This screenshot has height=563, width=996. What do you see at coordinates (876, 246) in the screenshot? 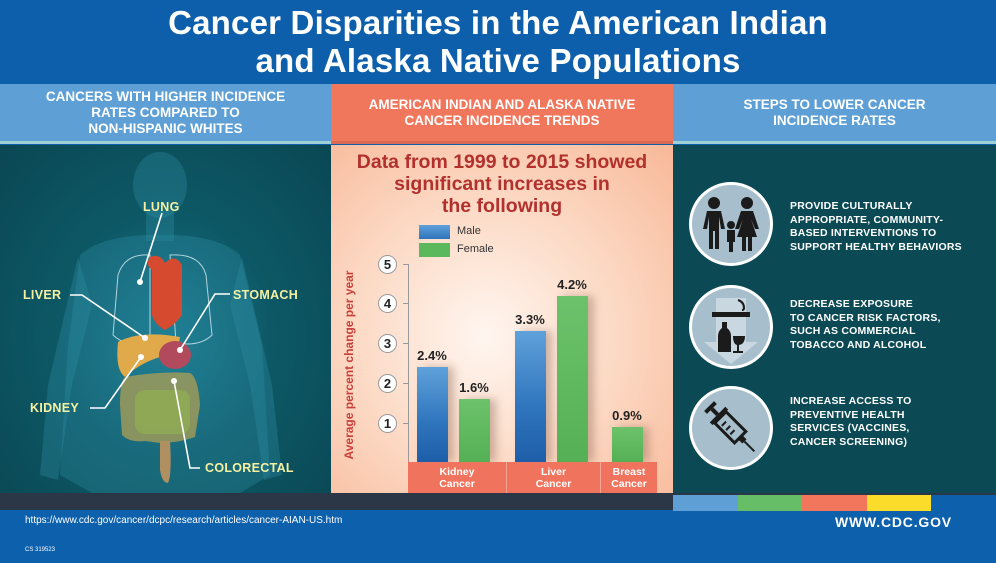
I see `step-line: SUPPORT HEALTHY BEHAVIORS` at bounding box center [876, 246].